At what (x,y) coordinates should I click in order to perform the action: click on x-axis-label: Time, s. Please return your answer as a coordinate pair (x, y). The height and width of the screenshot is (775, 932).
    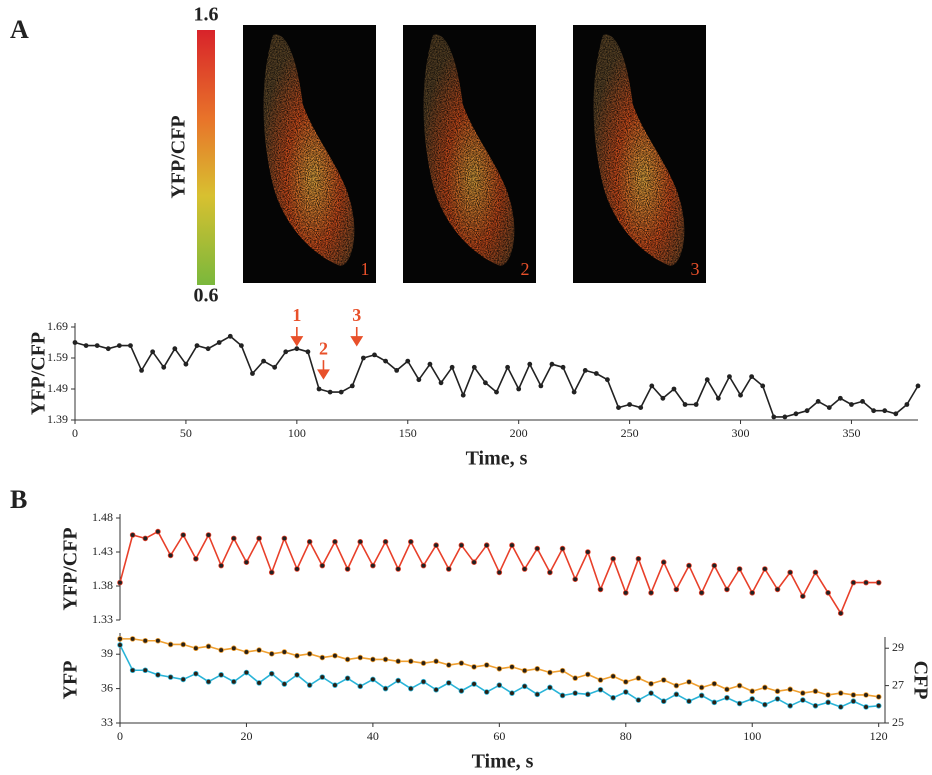
    Looking at the image, I should click on (503, 762).